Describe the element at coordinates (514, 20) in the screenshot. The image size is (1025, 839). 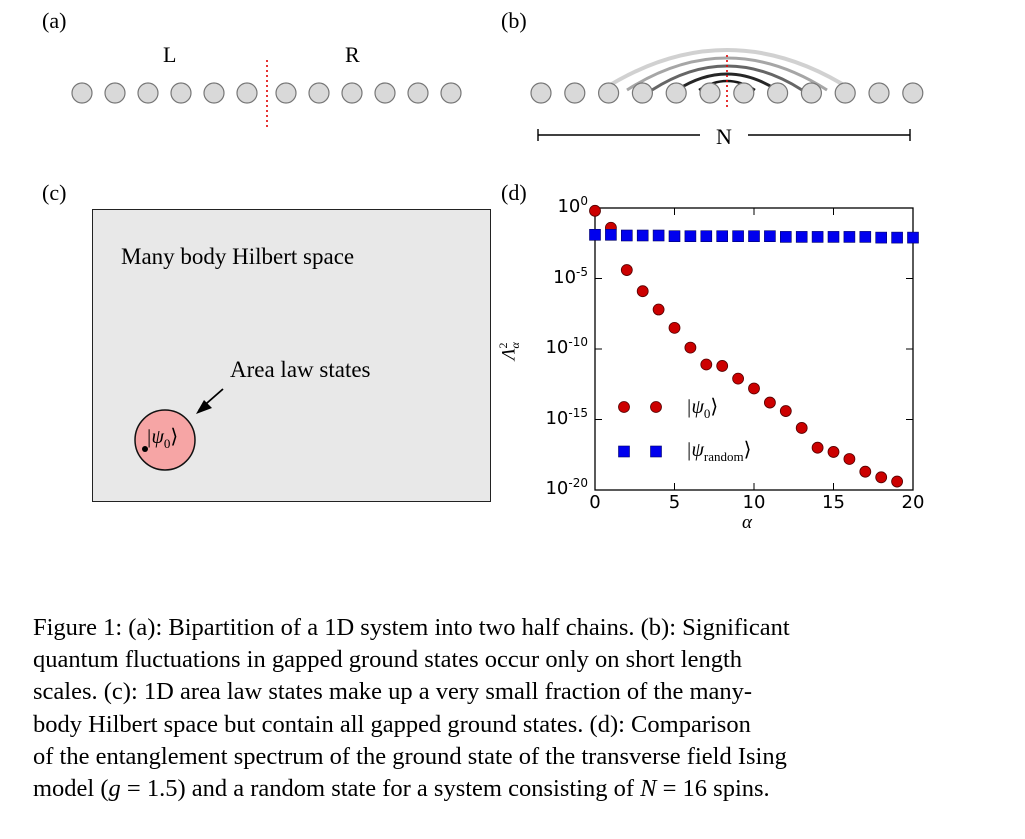
I see `panel-b-label: (b)` at that location.